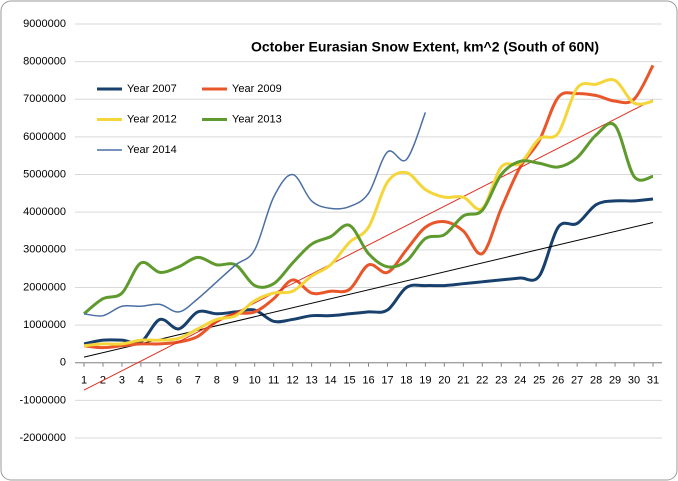 The width and height of the screenshot is (678, 481). Describe the element at coordinates (349, 381) in the screenshot. I see `x-tick-label: 15` at that location.